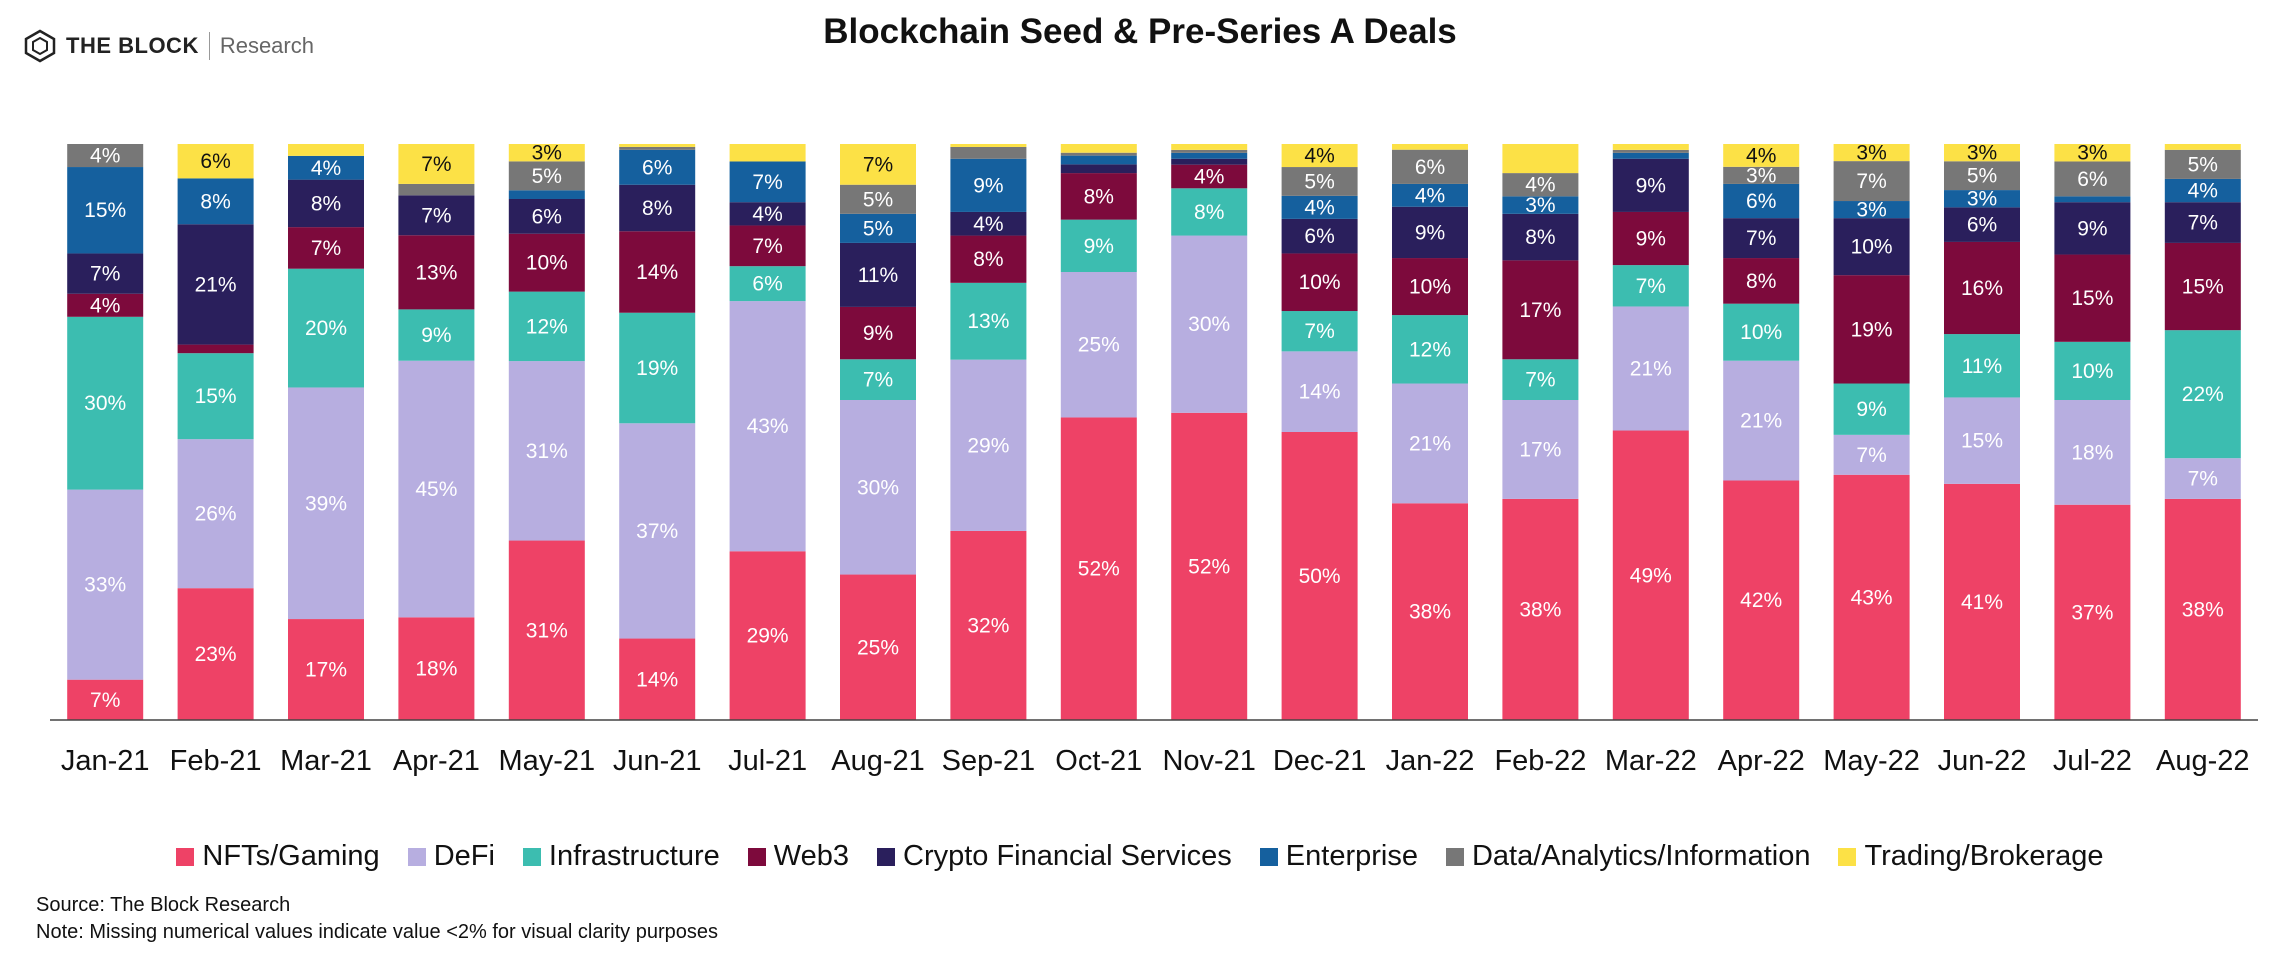 This screenshot has height=968, width=2280. Describe the element at coordinates (1627, 856) in the screenshot. I see `legend-item: Data/Analytics/Information` at that location.